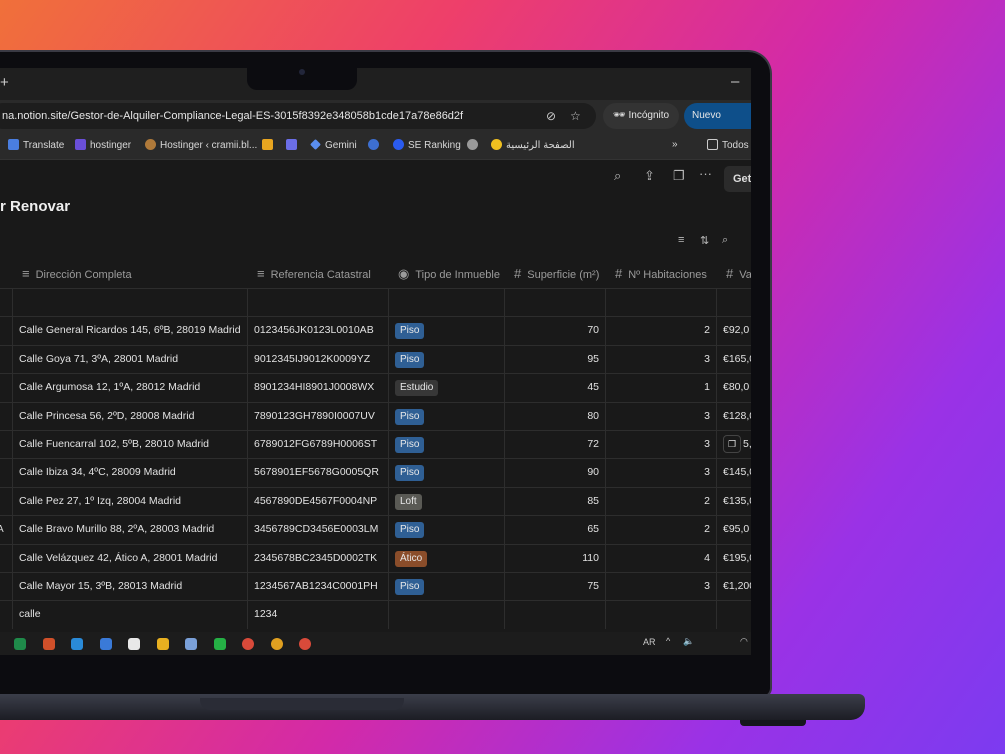 The image size is (1005, 754). What do you see at coordinates (317, 587) in the screenshot?
I see `cell-ref: 1234567AB1234C0001PH` at bounding box center [317, 587].